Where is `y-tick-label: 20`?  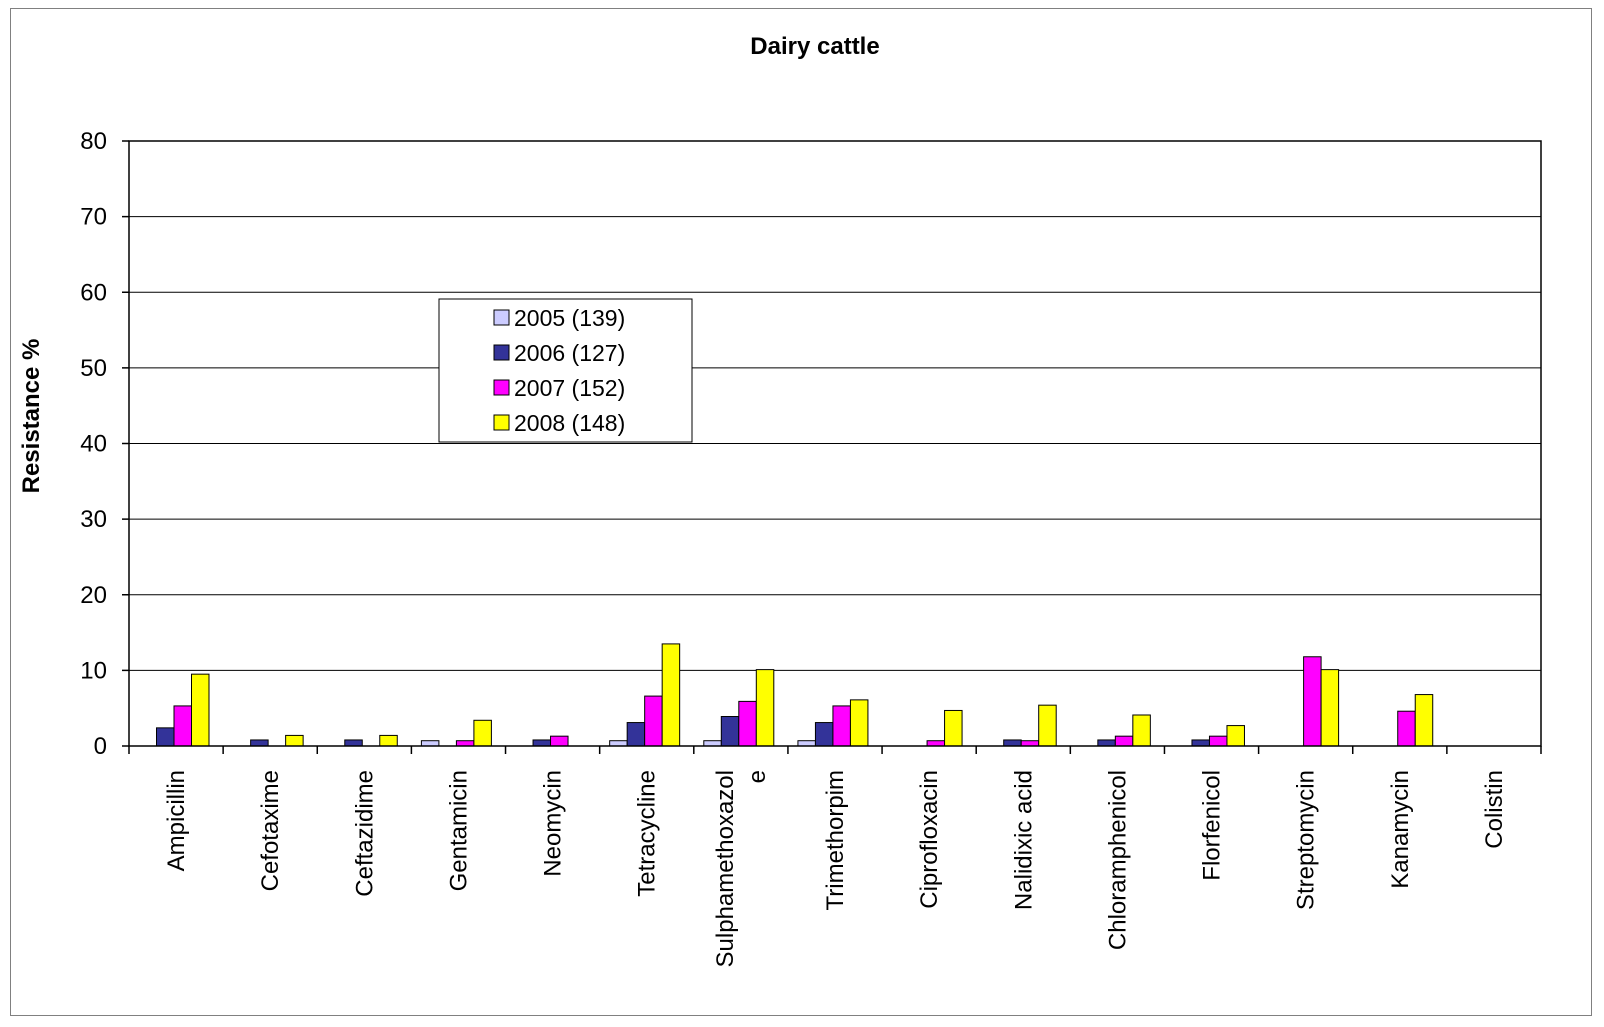
y-tick-label: 20 is located at coordinates (93, 595).